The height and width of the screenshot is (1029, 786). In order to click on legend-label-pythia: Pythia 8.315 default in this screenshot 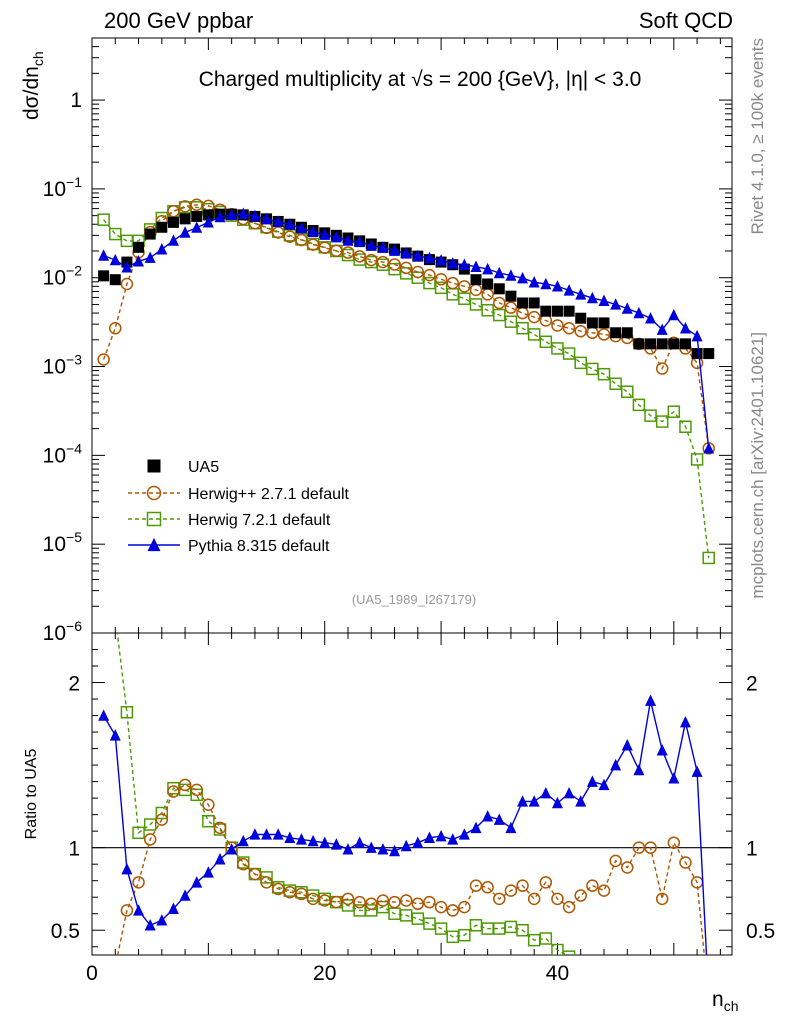, I will do `click(259, 546)`.